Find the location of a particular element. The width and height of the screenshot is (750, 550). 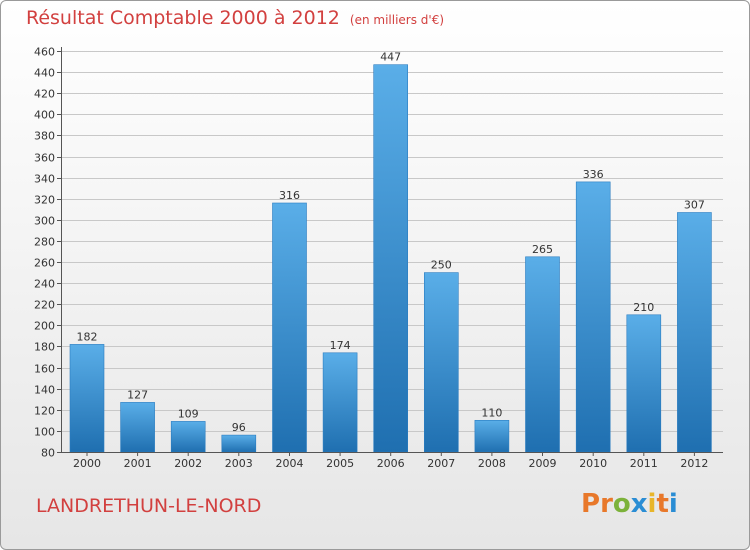

x-tick-label: 2010 is located at coordinates (593, 463).